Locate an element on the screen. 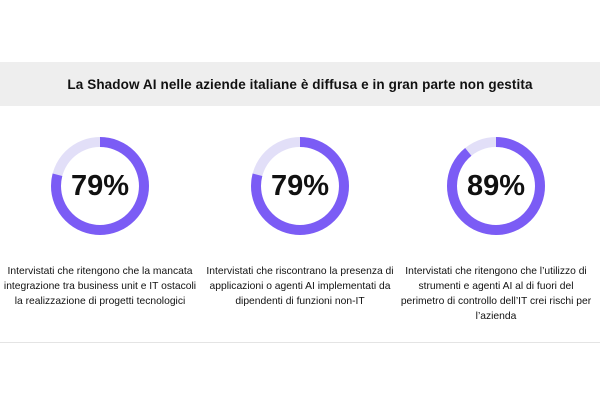 The image size is (600, 400). percent-label-3: 89% is located at coordinates (496, 186).